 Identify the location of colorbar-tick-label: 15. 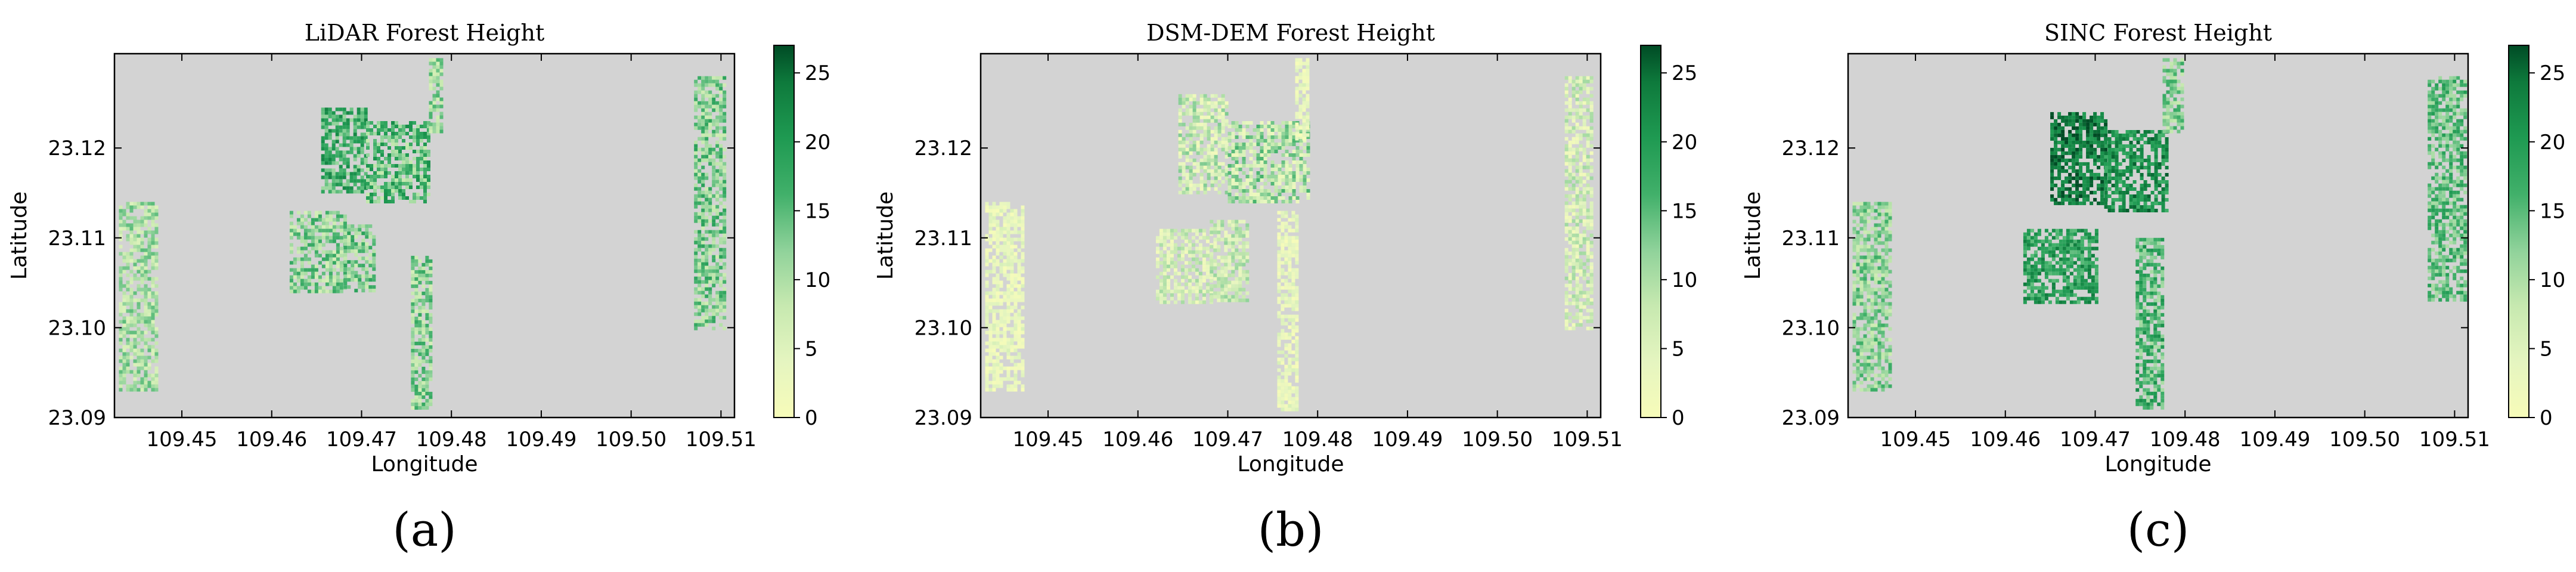
(1684, 211).